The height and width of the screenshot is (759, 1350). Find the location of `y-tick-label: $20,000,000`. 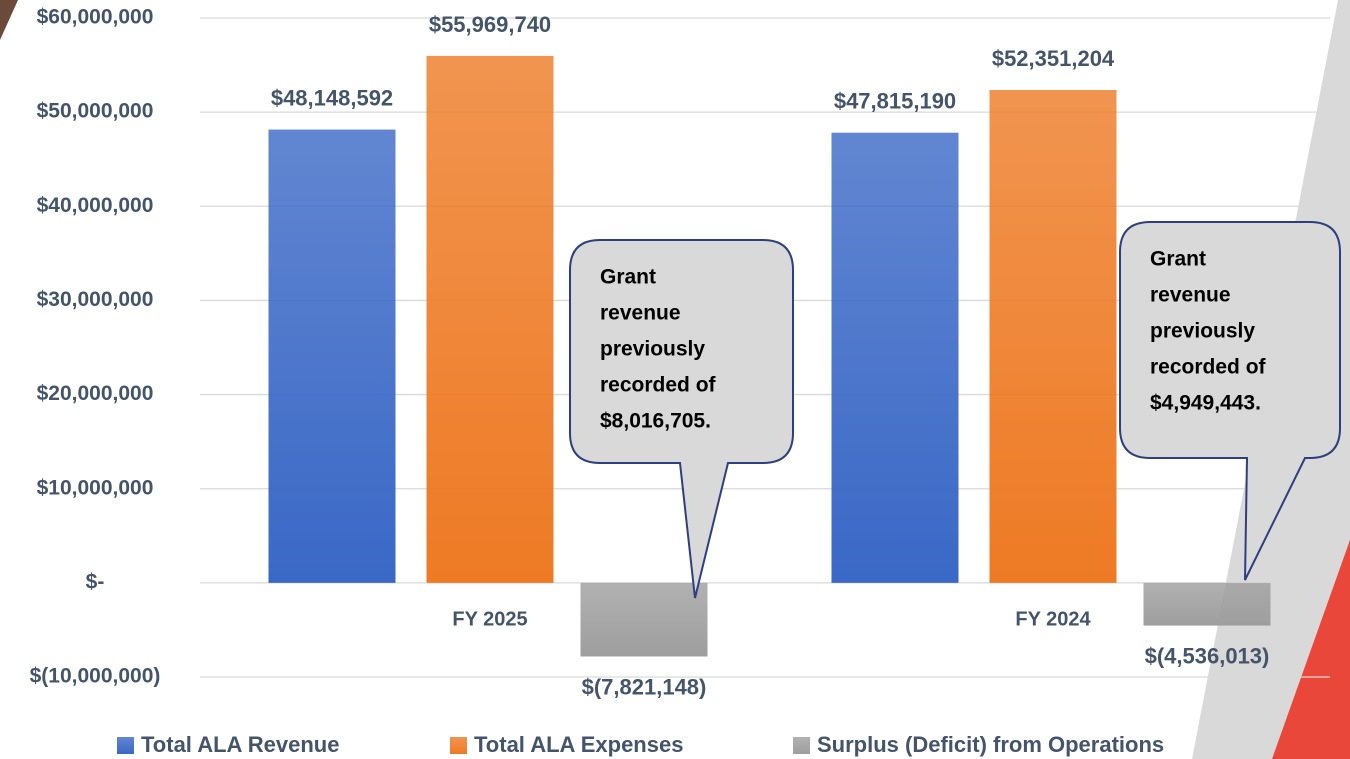

y-tick-label: $20,000,000 is located at coordinates (95, 393).